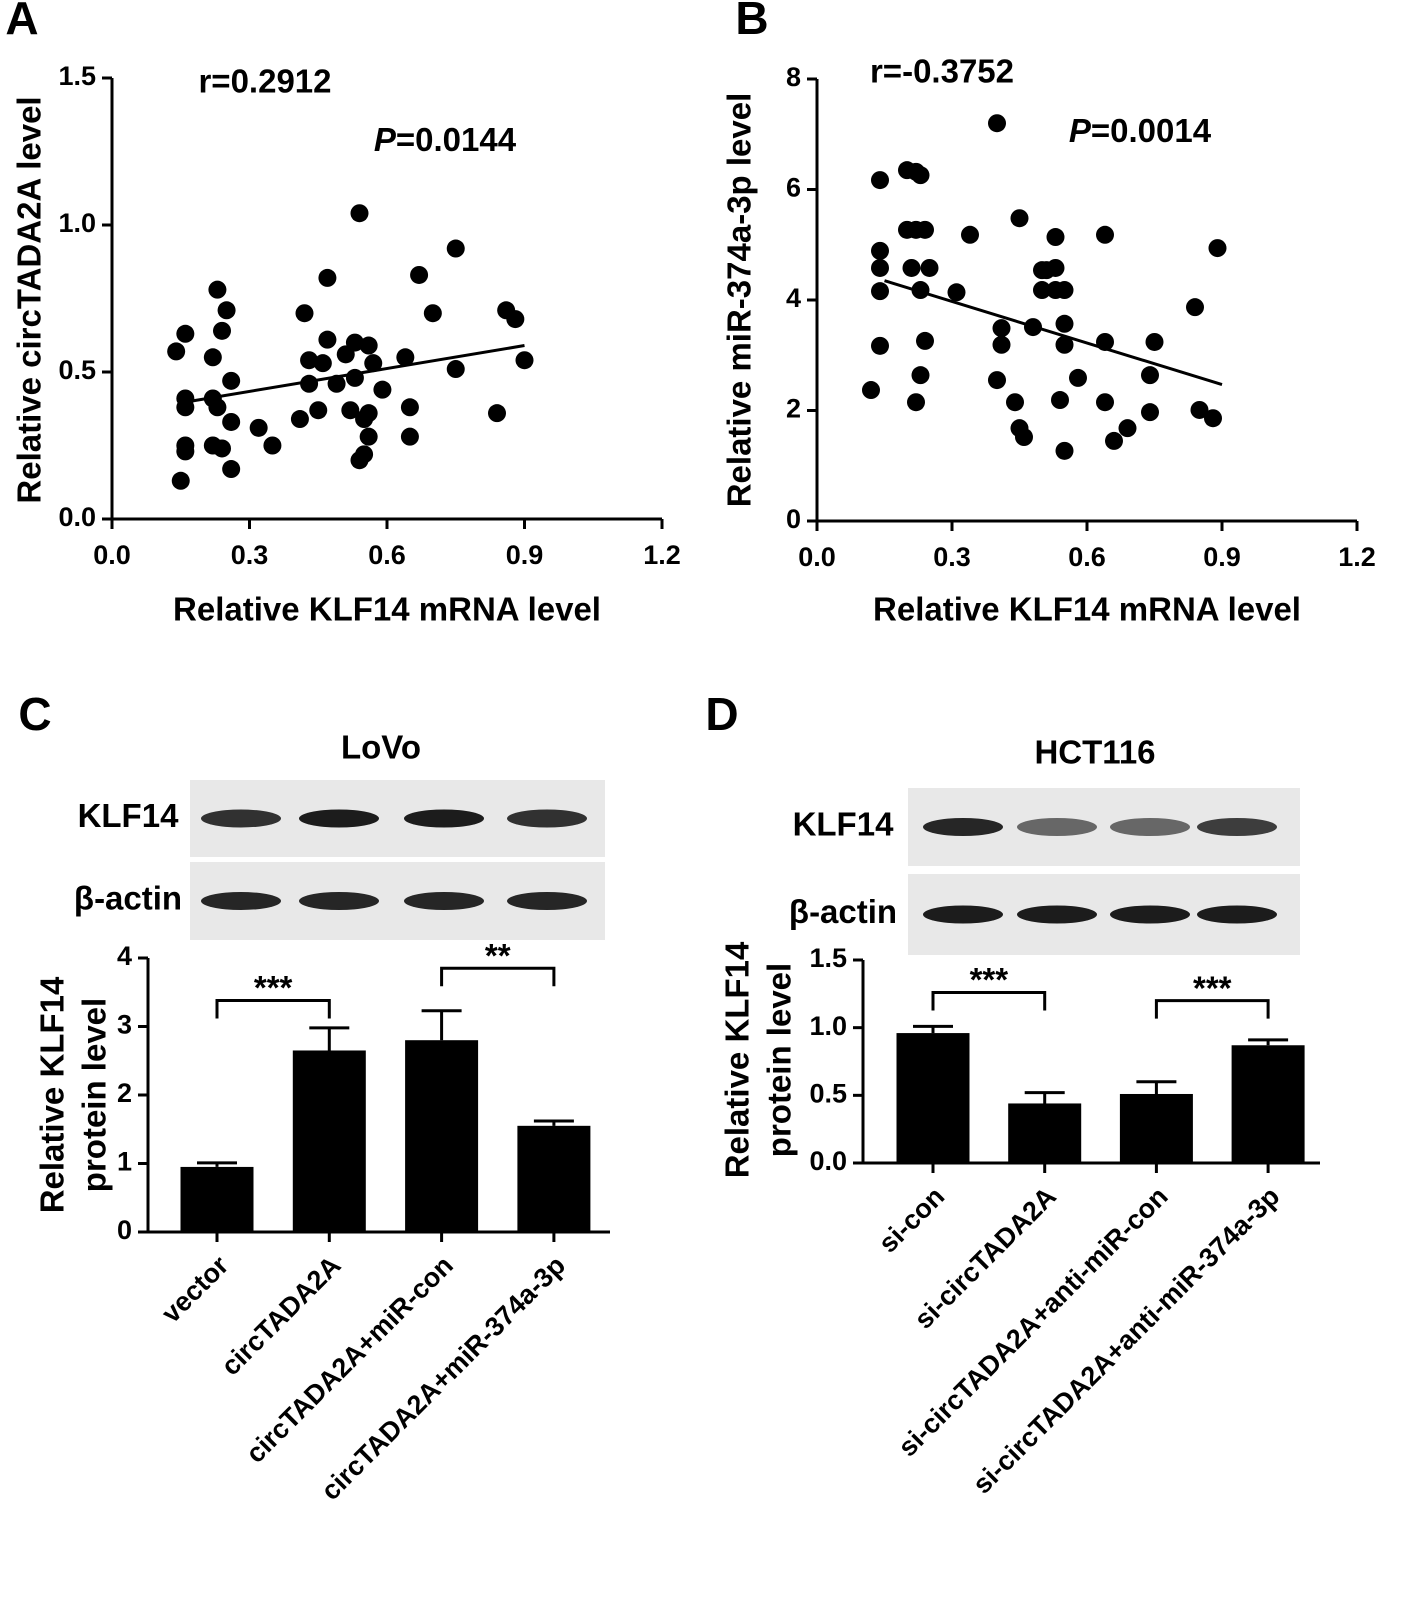  Describe the element at coordinates (793, 77) in the screenshot. I see `y-tick-label: 8` at that location.